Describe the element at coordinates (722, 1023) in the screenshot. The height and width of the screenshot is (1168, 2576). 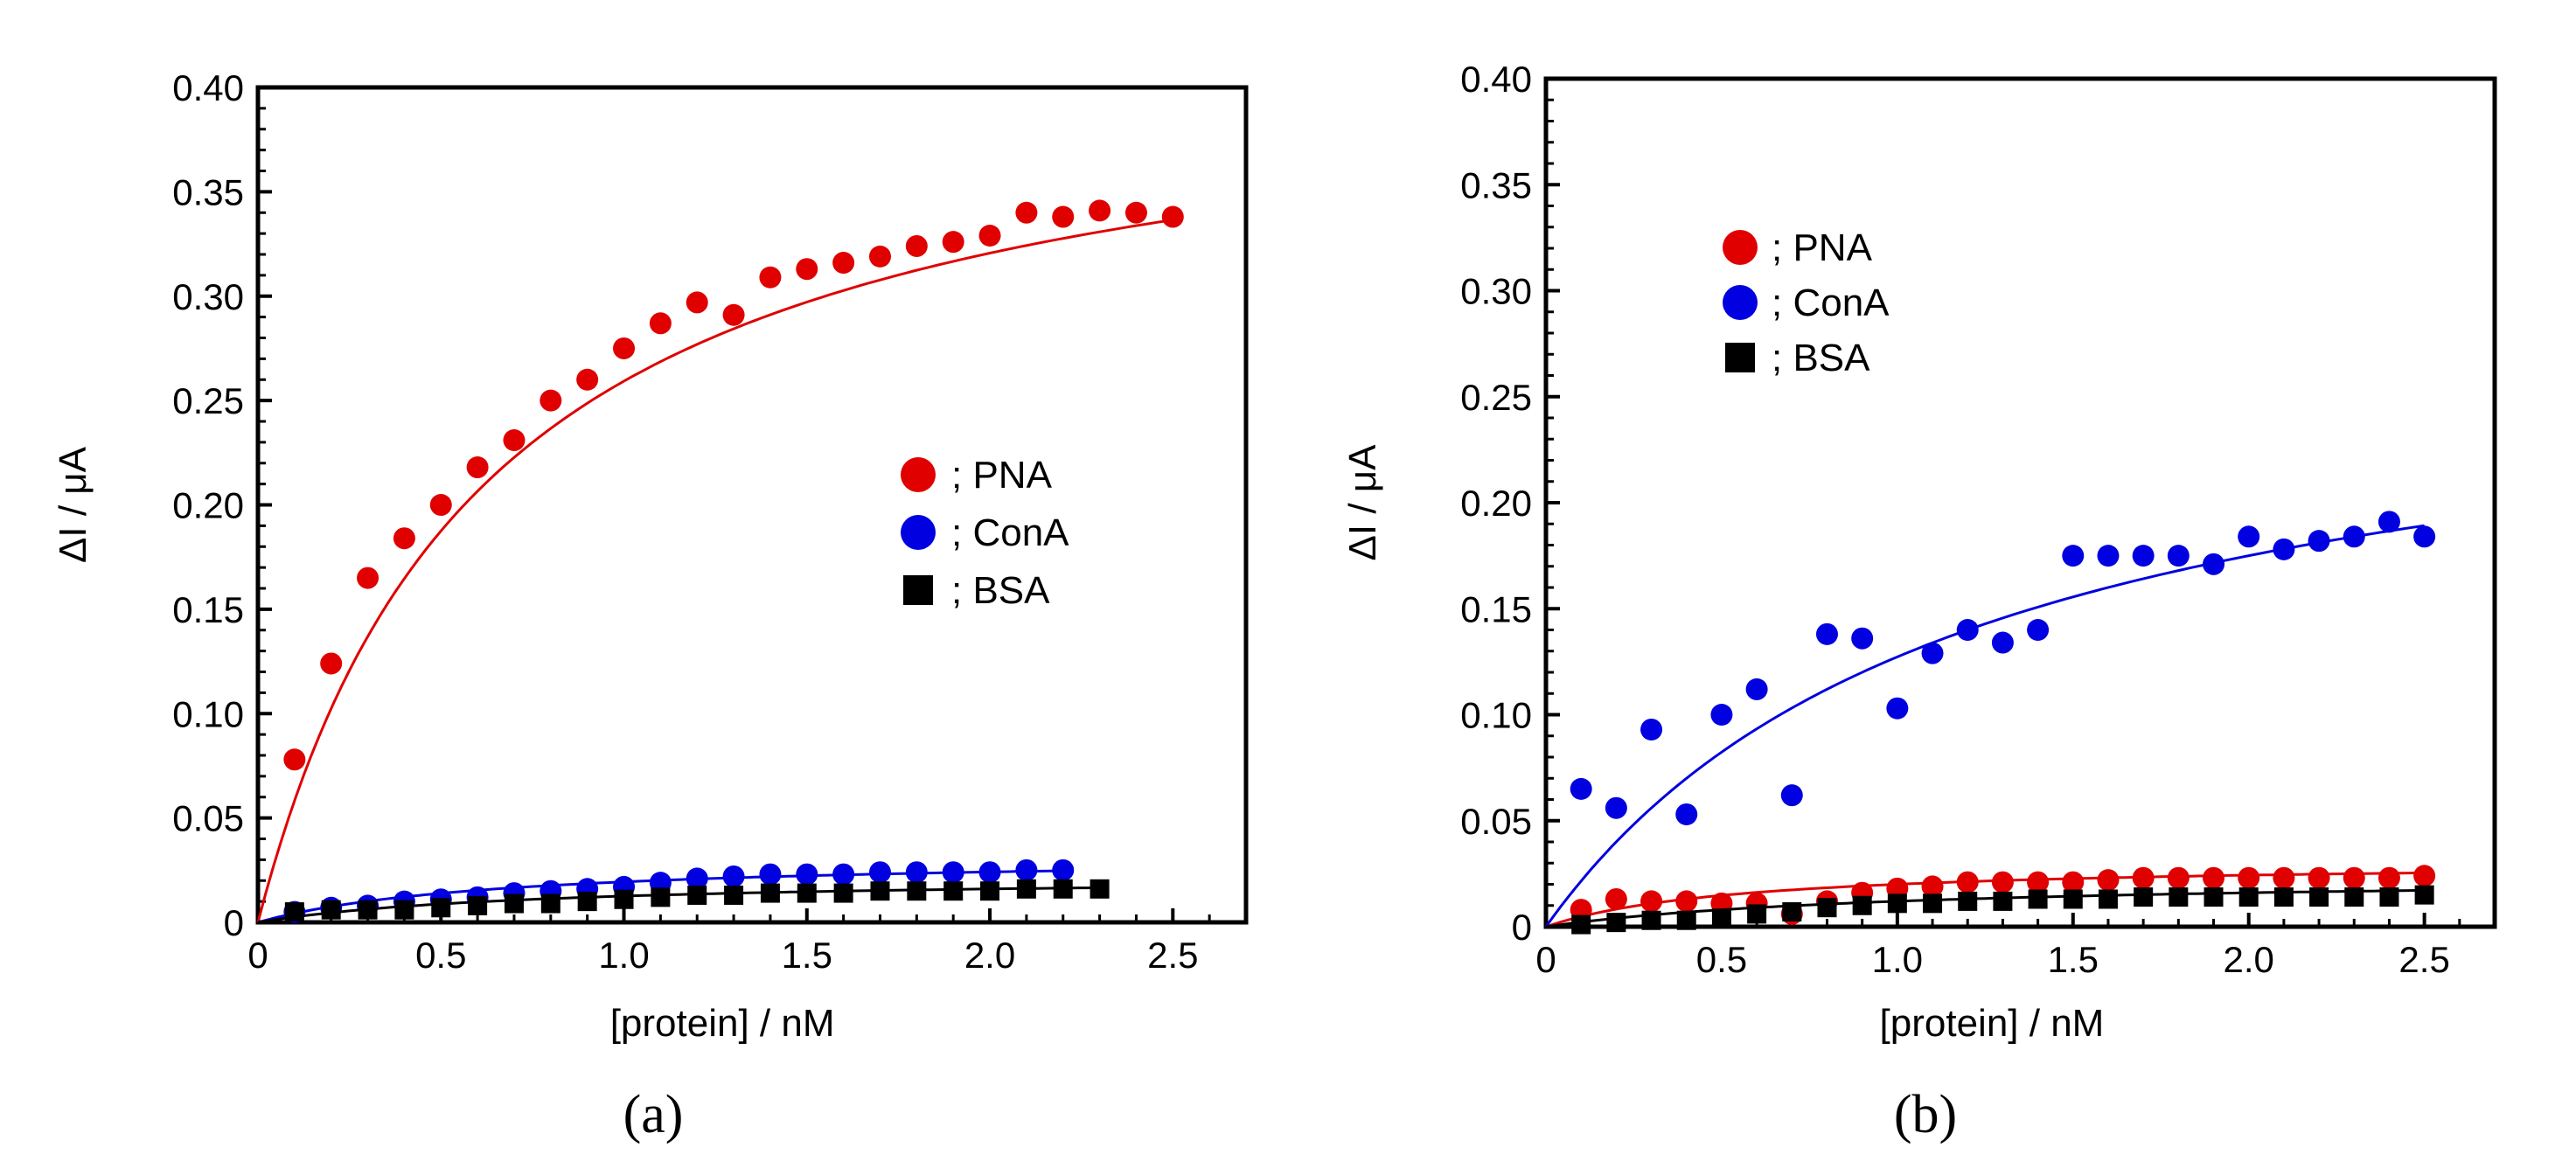
I see `x-axis-label: [protein] / nM` at that location.